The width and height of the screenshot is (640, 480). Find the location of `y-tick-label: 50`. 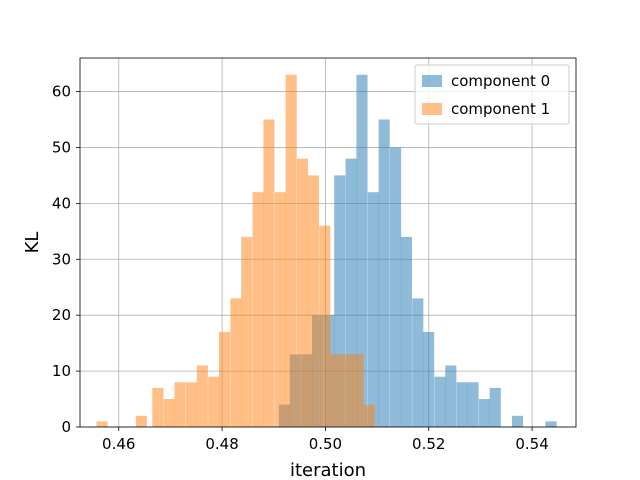

y-tick-label: 50 is located at coordinates (61, 147).